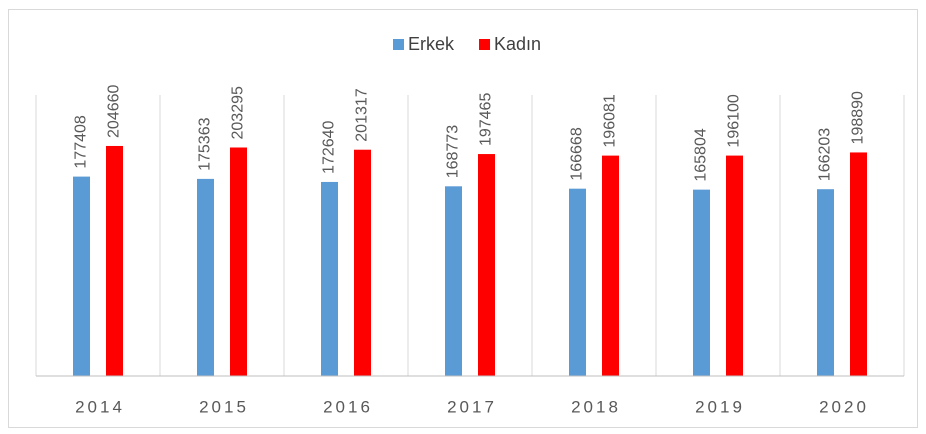  Describe the element at coordinates (486, 119) in the screenshot. I see `data-label: 197465` at that location.